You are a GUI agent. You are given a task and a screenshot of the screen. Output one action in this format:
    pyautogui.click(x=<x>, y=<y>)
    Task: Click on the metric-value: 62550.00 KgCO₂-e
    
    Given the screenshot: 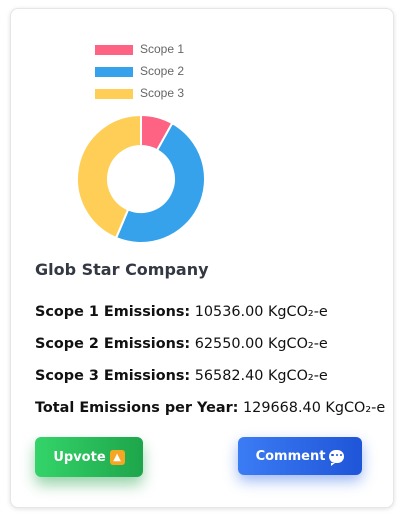 What is the action you would take?
    pyautogui.click(x=261, y=344)
    